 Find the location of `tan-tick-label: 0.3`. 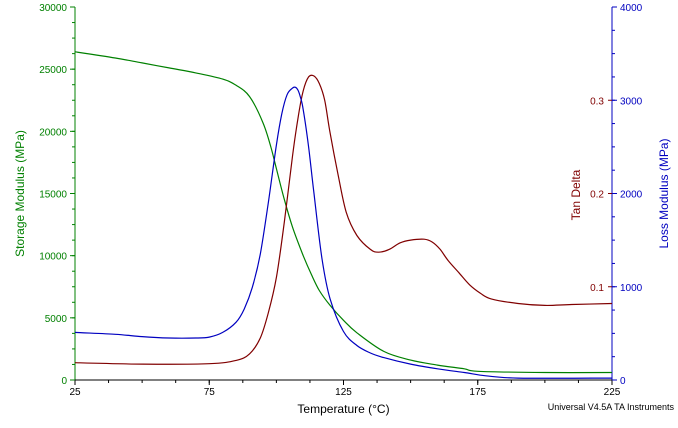

tan-tick-label: 0.3 is located at coordinates (597, 101).